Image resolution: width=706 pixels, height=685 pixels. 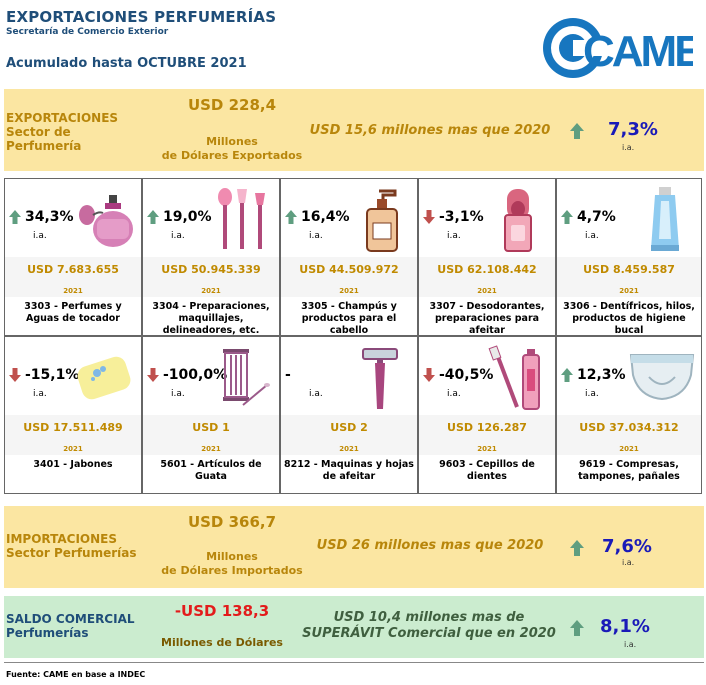 What do you see at coordinates (61, 539) in the screenshot?
I see `imports-label-1: IMPORTACIONES` at bounding box center [61, 539].